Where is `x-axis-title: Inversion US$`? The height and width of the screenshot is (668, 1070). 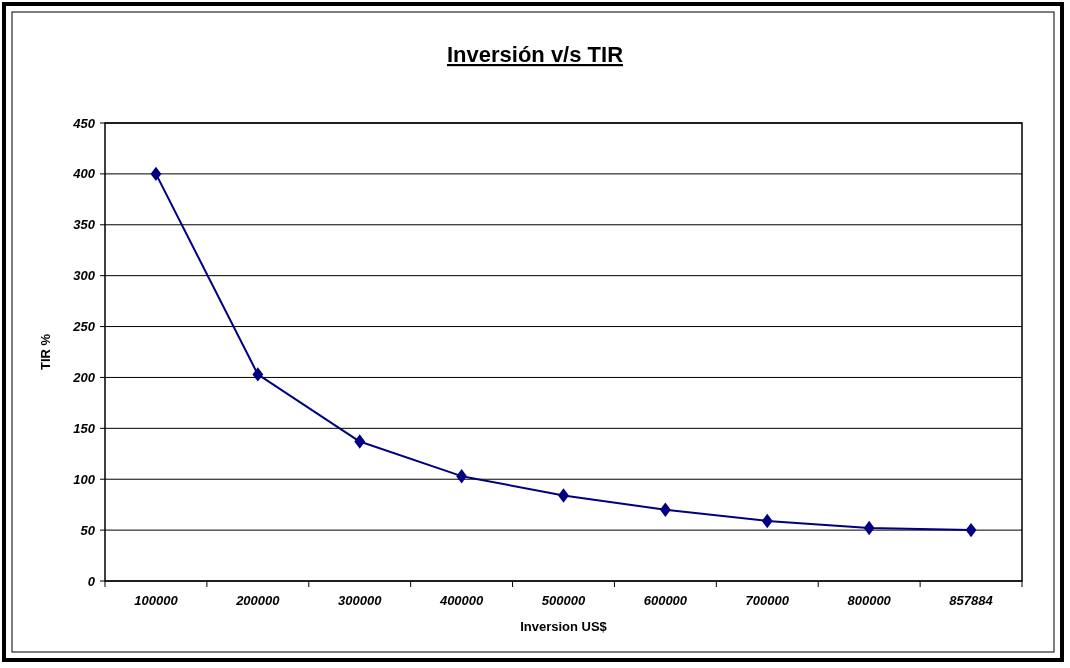
x-axis-title: Inversion US$ is located at coordinates (564, 626).